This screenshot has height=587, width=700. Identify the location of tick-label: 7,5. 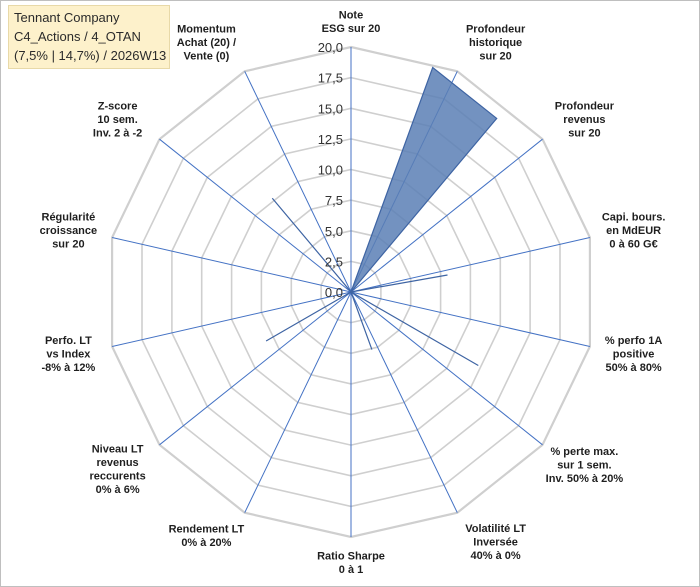
(334, 200).